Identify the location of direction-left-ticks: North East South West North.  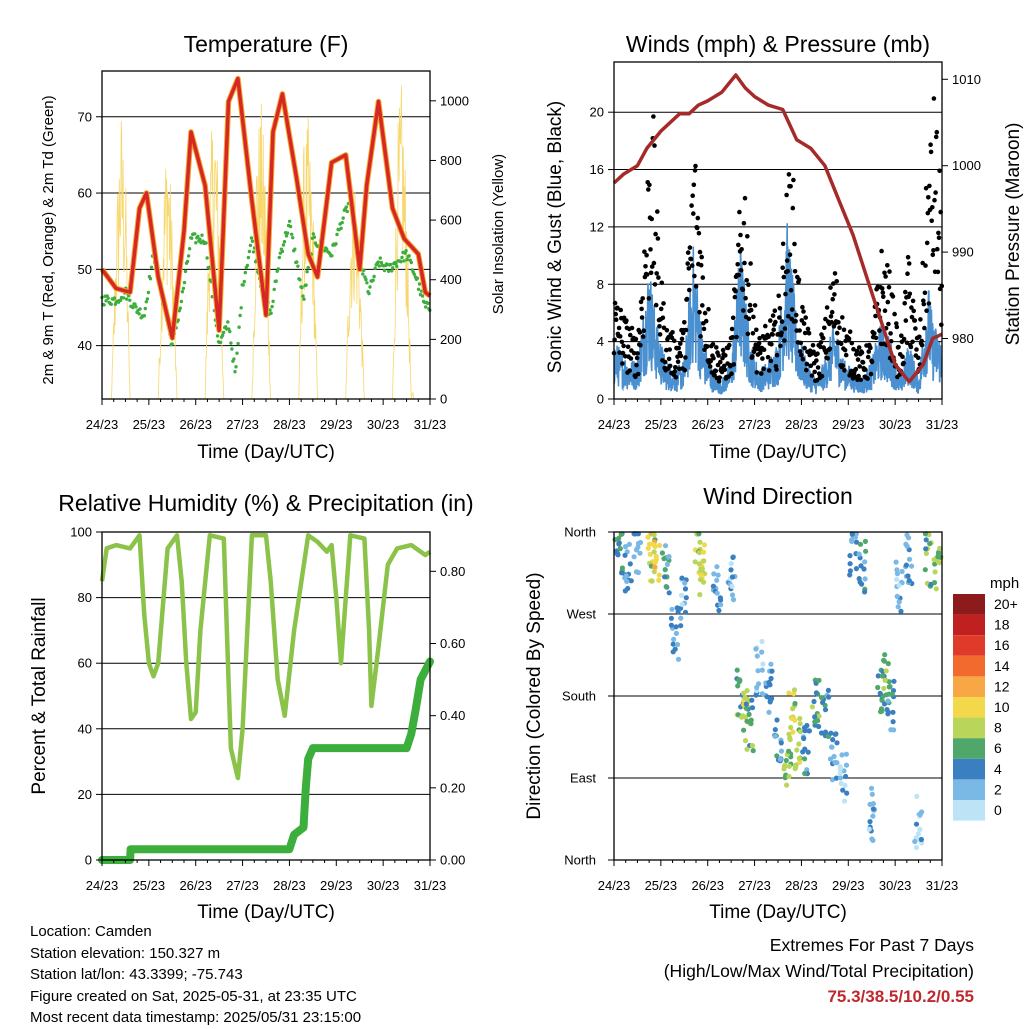
(588, 696).